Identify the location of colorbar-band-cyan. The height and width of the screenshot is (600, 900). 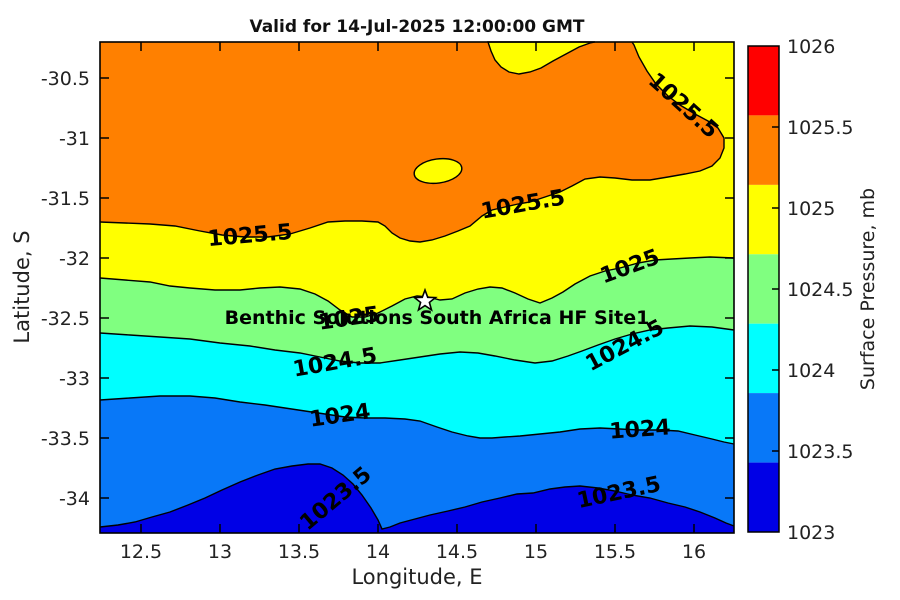
(763, 358).